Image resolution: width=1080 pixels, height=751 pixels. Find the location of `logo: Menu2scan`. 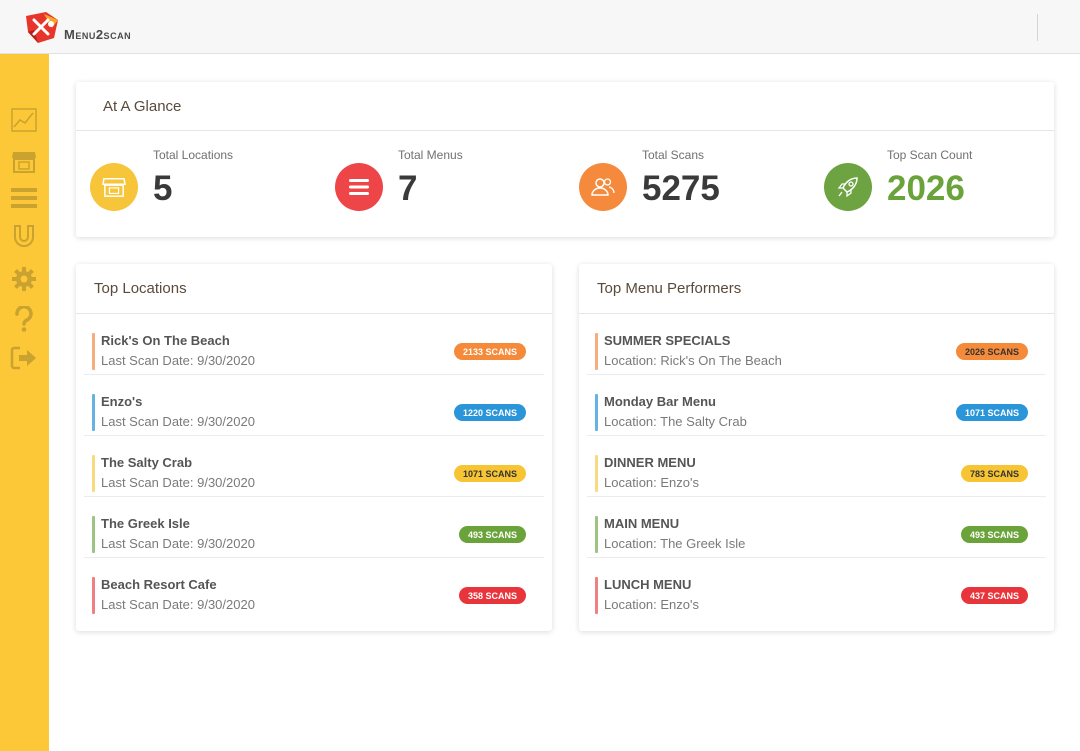

logo: Menu2scan is located at coordinates (77, 27).